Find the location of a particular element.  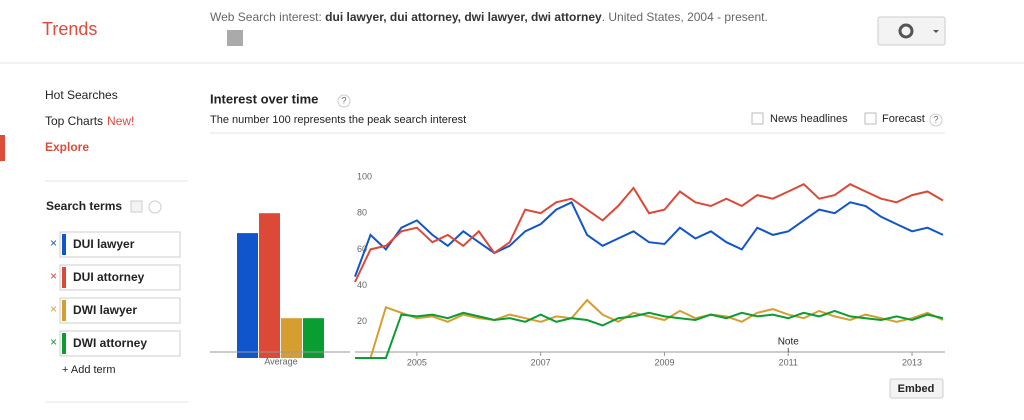

gear-icon is located at coordinates (906, 31).